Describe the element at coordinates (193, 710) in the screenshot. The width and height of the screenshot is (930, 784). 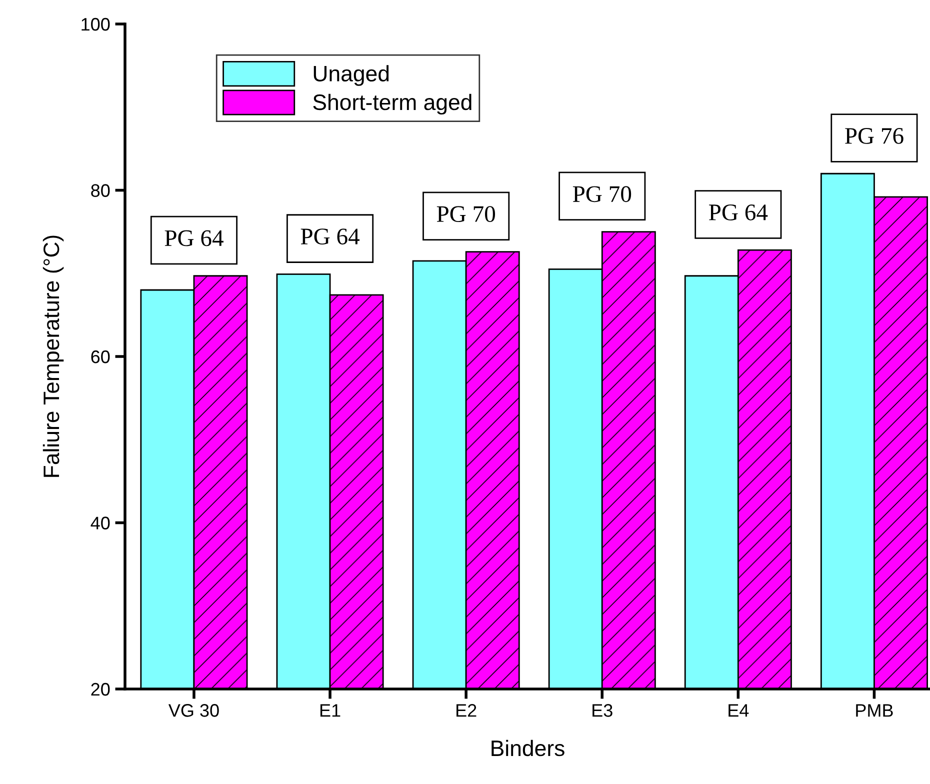
I see `x-tick-label: VG 30` at that location.